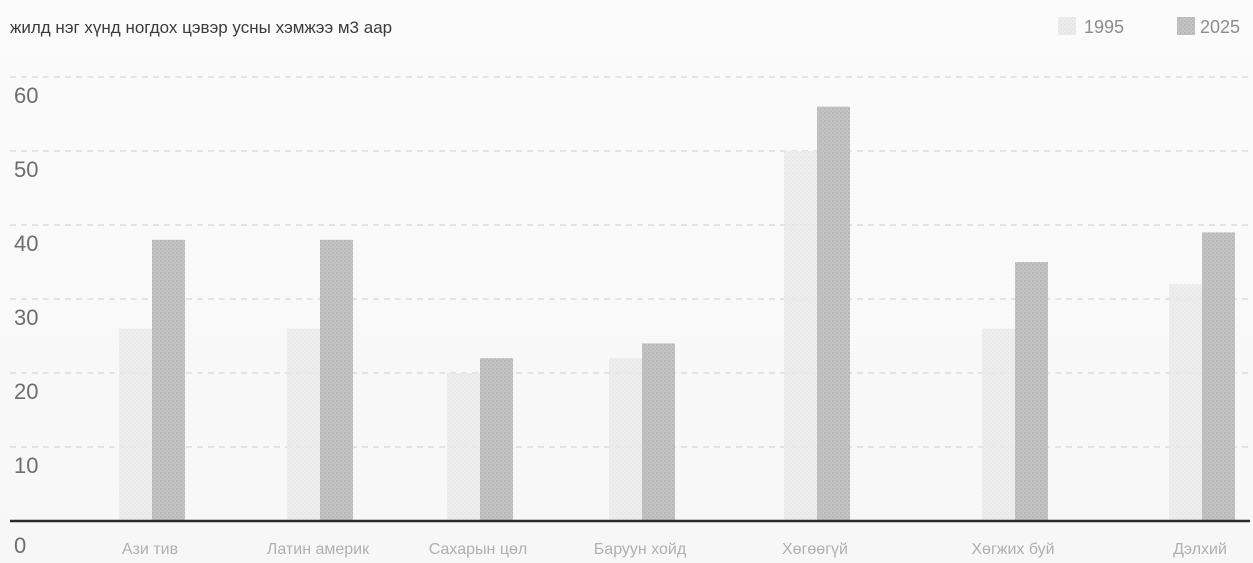  Describe the element at coordinates (1012, 549) in the screenshot. I see `x-tick-label: Хөгжих буй` at that location.